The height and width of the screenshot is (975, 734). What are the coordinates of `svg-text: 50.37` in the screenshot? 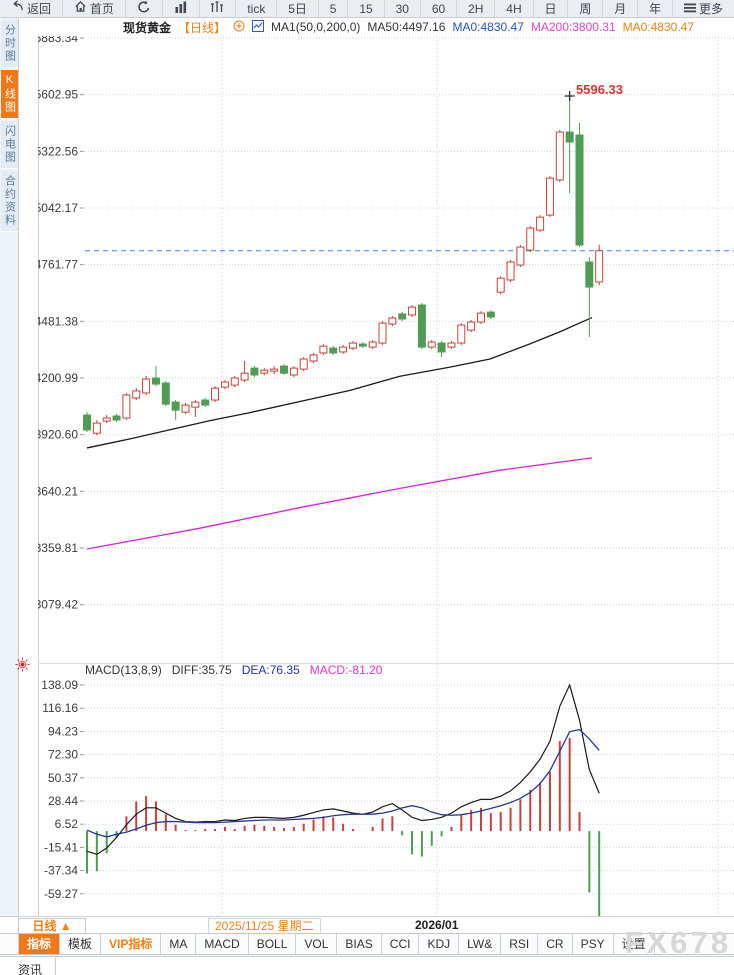 It's located at (63, 778).